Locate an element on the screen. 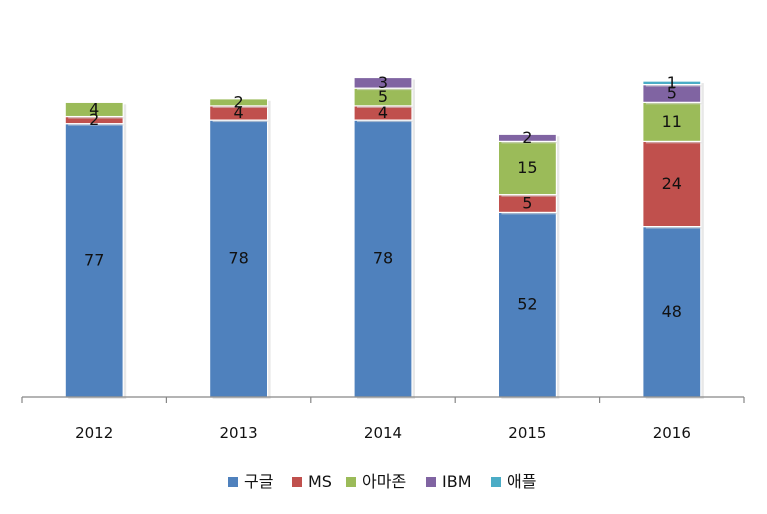  legend-label-1: MS is located at coordinates (320, 481).